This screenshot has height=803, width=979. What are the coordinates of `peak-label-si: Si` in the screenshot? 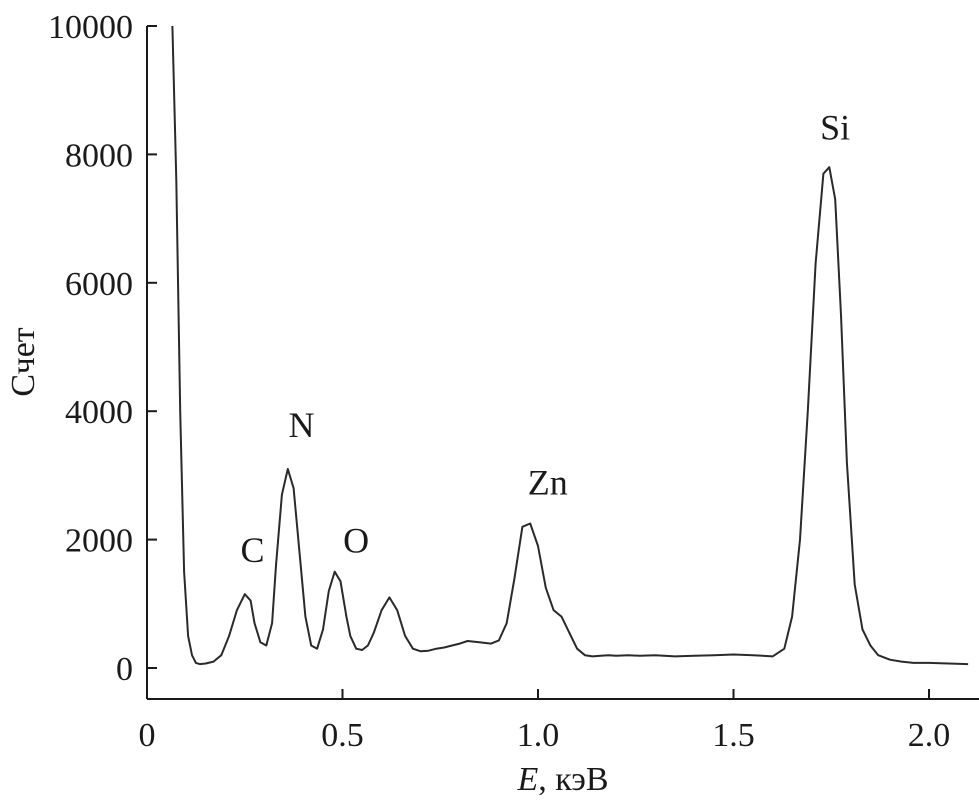 It's located at (835, 128).